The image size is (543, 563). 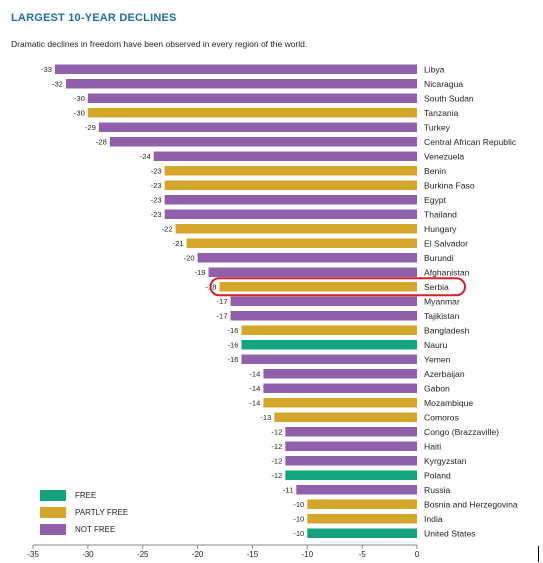 What do you see at coordinates (445, 461) in the screenshot?
I see `category-label: Kyrgyzstan` at bounding box center [445, 461].